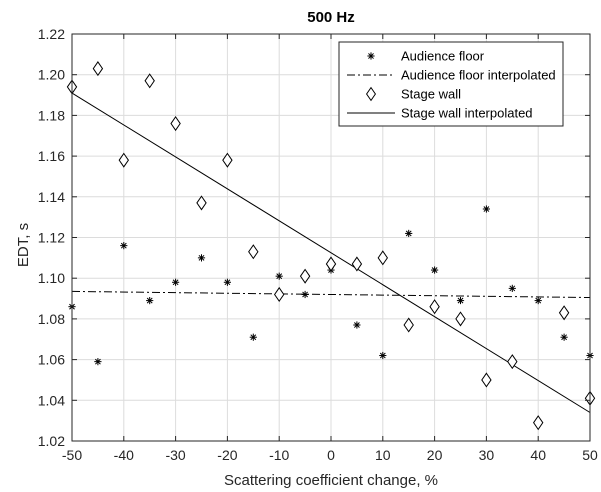 The height and width of the screenshot is (492, 601). What do you see at coordinates (487, 455) in the screenshot?
I see `x-tick-label: 30` at bounding box center [487, 455].